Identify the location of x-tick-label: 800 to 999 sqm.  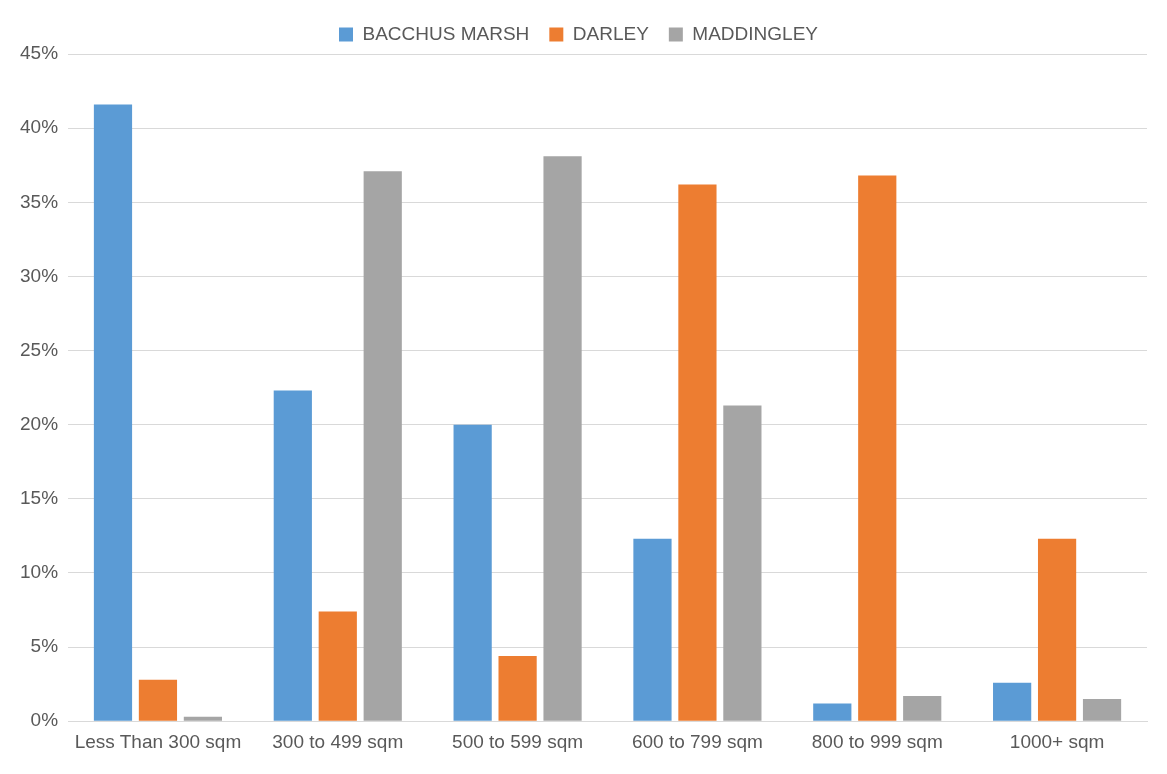
(877, 741).